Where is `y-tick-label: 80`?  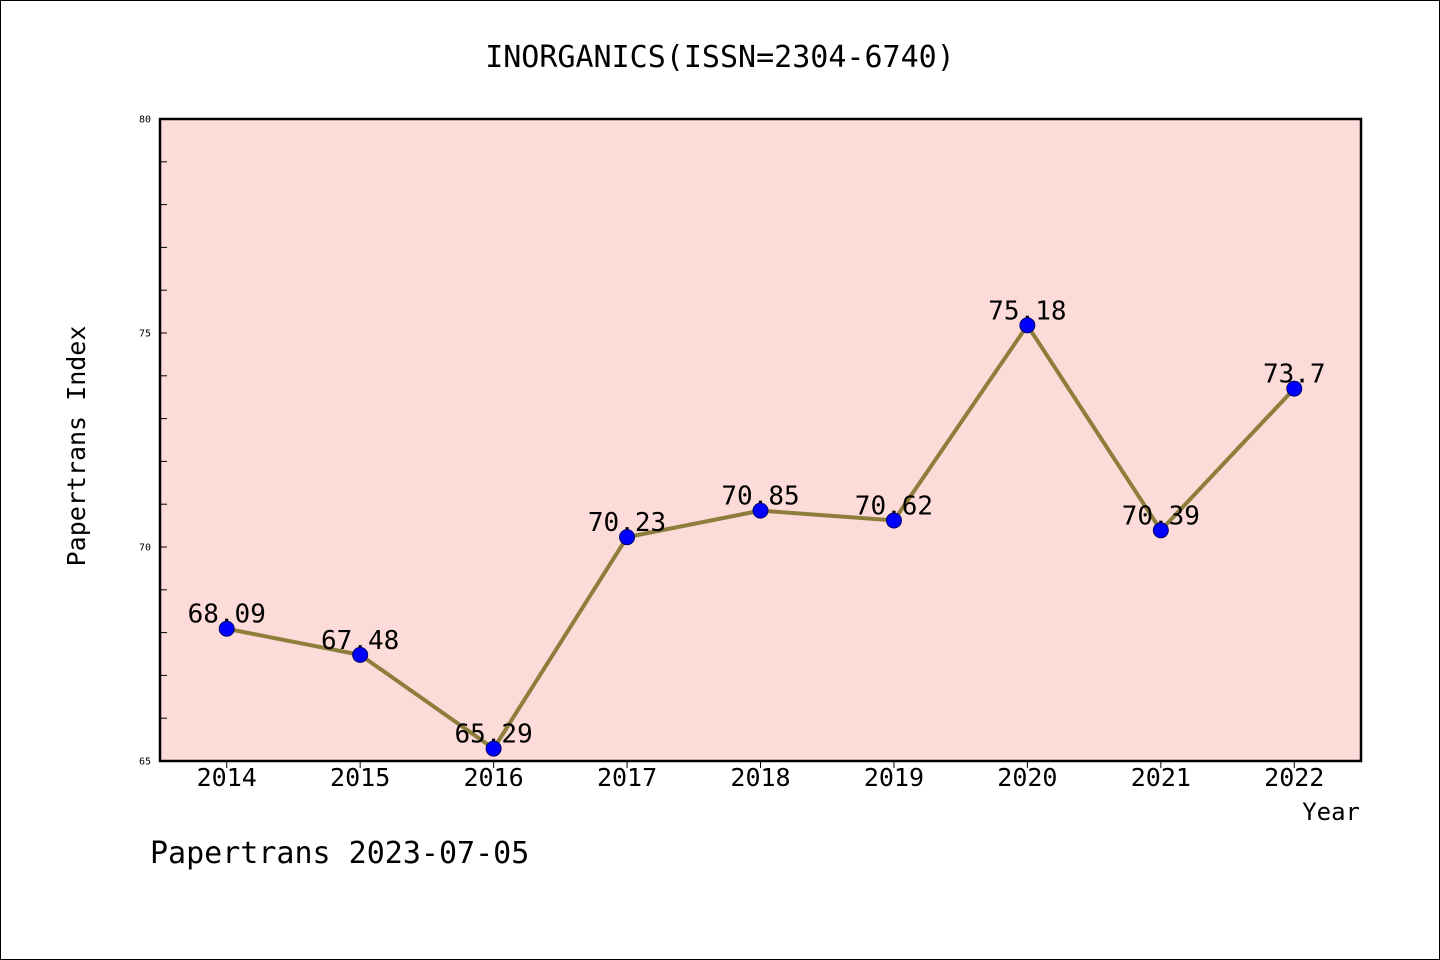
y-tick-label: 80 is located at coordinates (145, 120).